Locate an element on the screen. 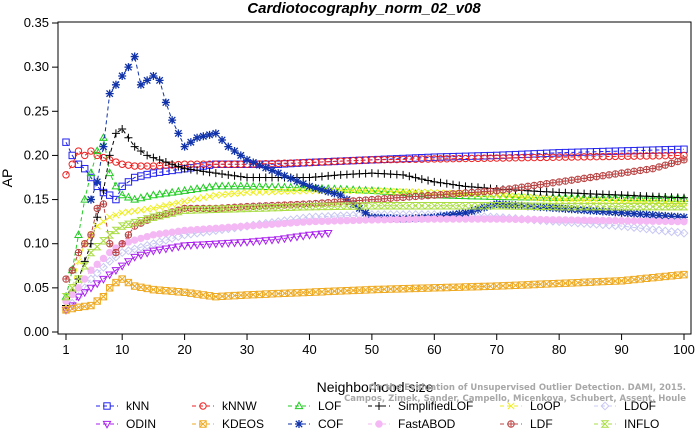  legend-marker is located at coordinates (605, 424).